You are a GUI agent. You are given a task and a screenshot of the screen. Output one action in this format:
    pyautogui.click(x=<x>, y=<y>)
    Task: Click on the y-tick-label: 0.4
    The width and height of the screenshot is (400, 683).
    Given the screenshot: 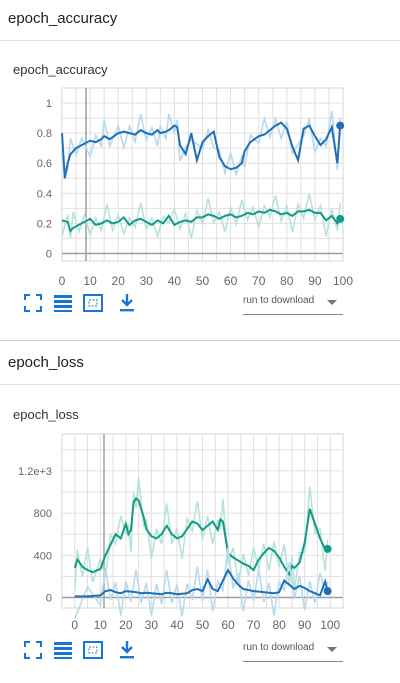 What is the action you would take?
    pyautogui.click(x=44, y=194)
    